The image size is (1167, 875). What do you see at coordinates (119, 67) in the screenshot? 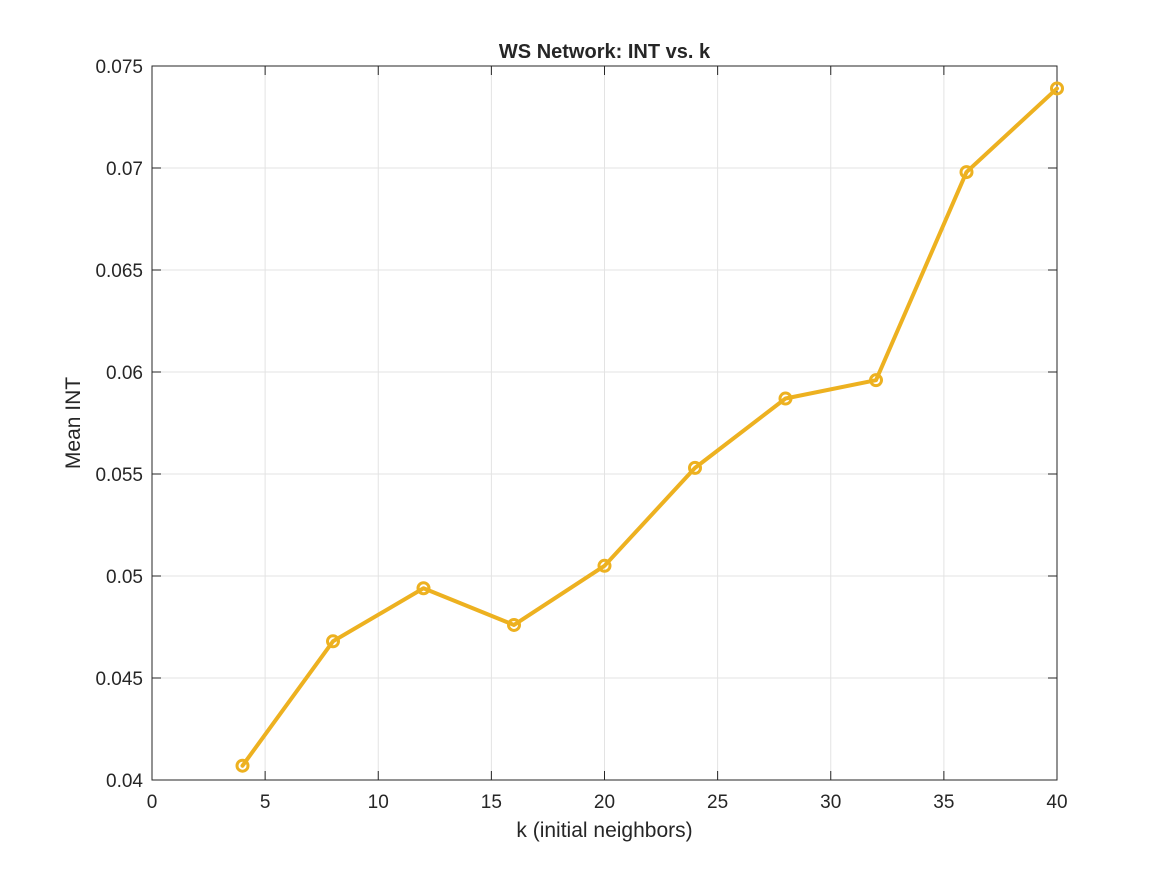
I see `y-tick-label: 0.075` at bounding box center [119, 67].